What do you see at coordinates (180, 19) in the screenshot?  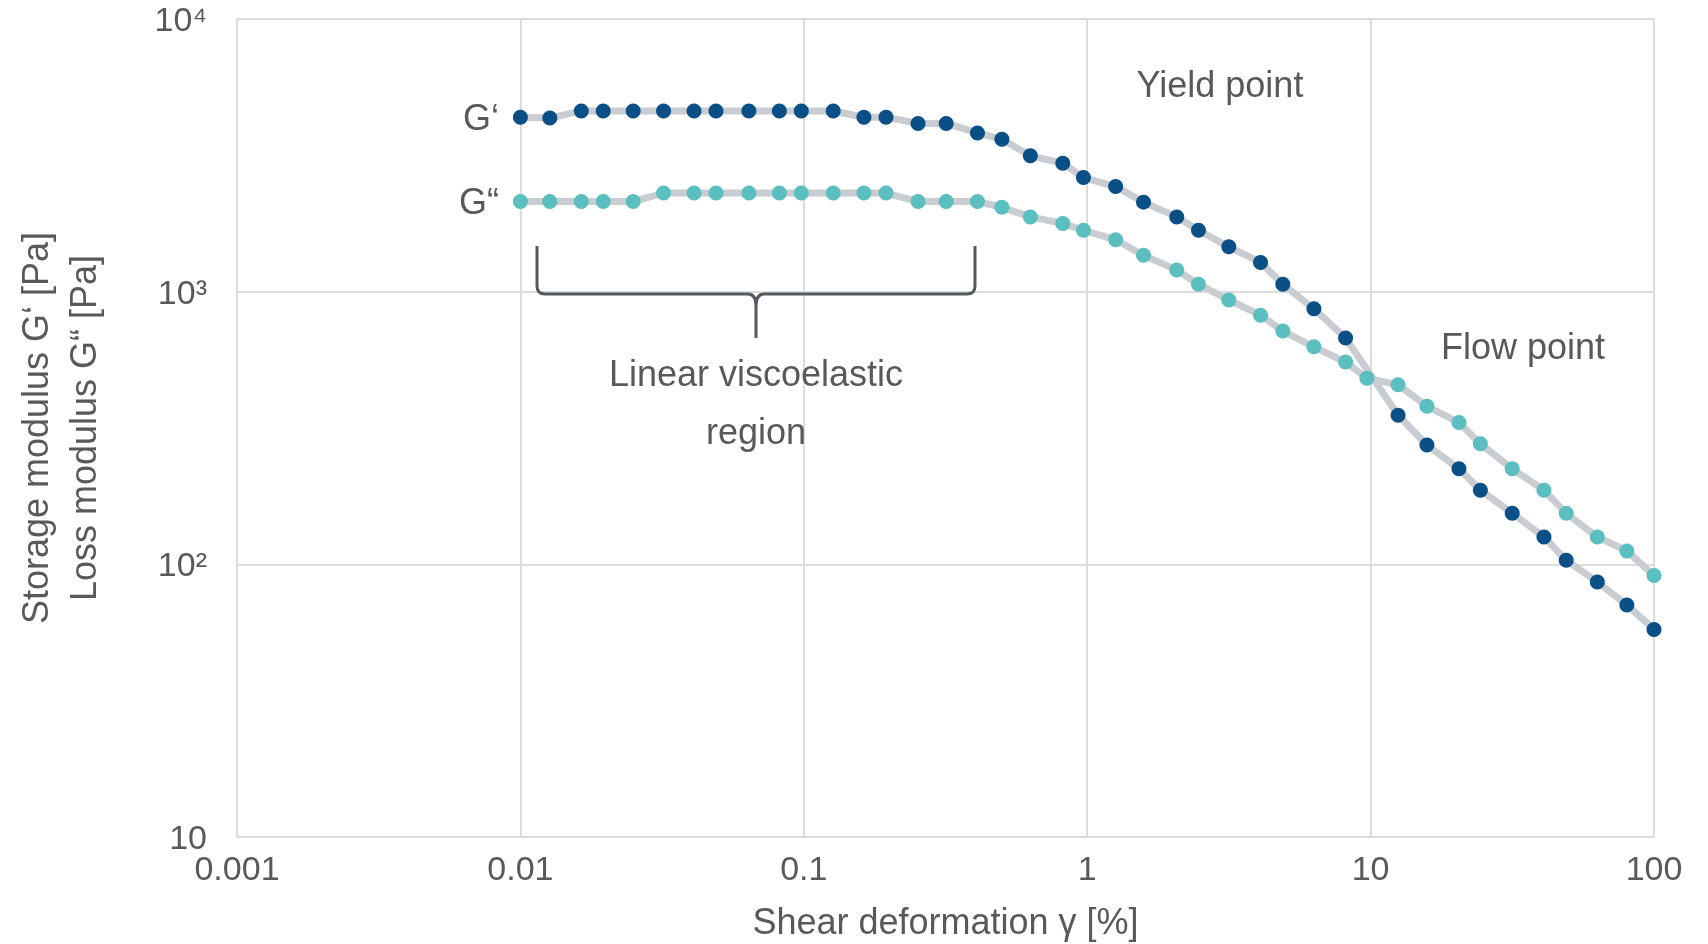 I see `y-tick-label: 10⁴` at bounding box center [180, 19].